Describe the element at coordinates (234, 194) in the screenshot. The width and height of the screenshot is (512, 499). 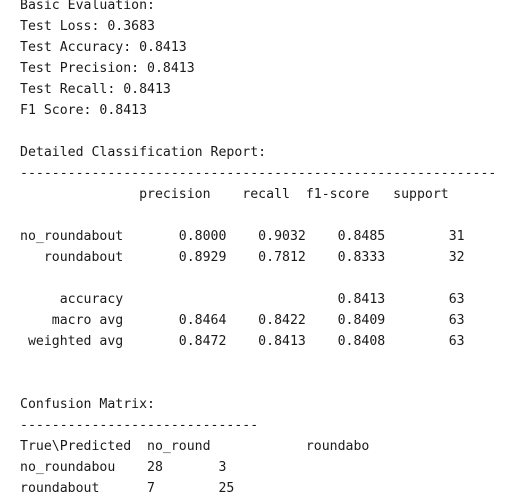
I see `report-column-headers: precision recall f1-score support` at that location.